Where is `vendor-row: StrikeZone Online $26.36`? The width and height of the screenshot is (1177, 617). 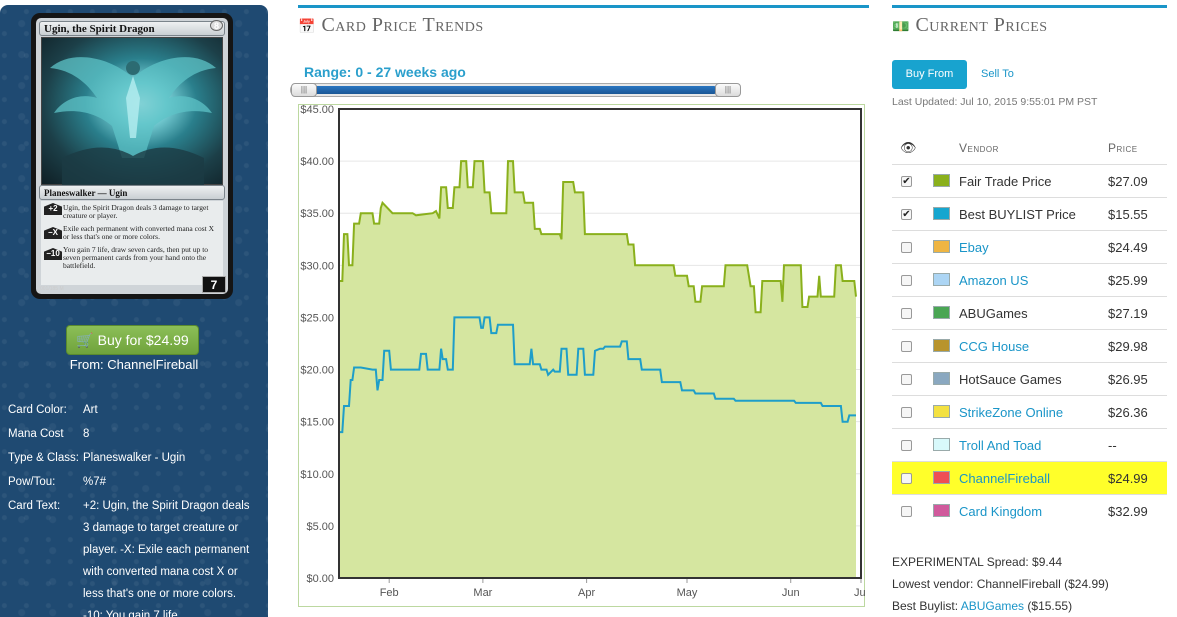 vendor-row: StrikeZone Online $26.36 is located at coordinates (1029, 411).